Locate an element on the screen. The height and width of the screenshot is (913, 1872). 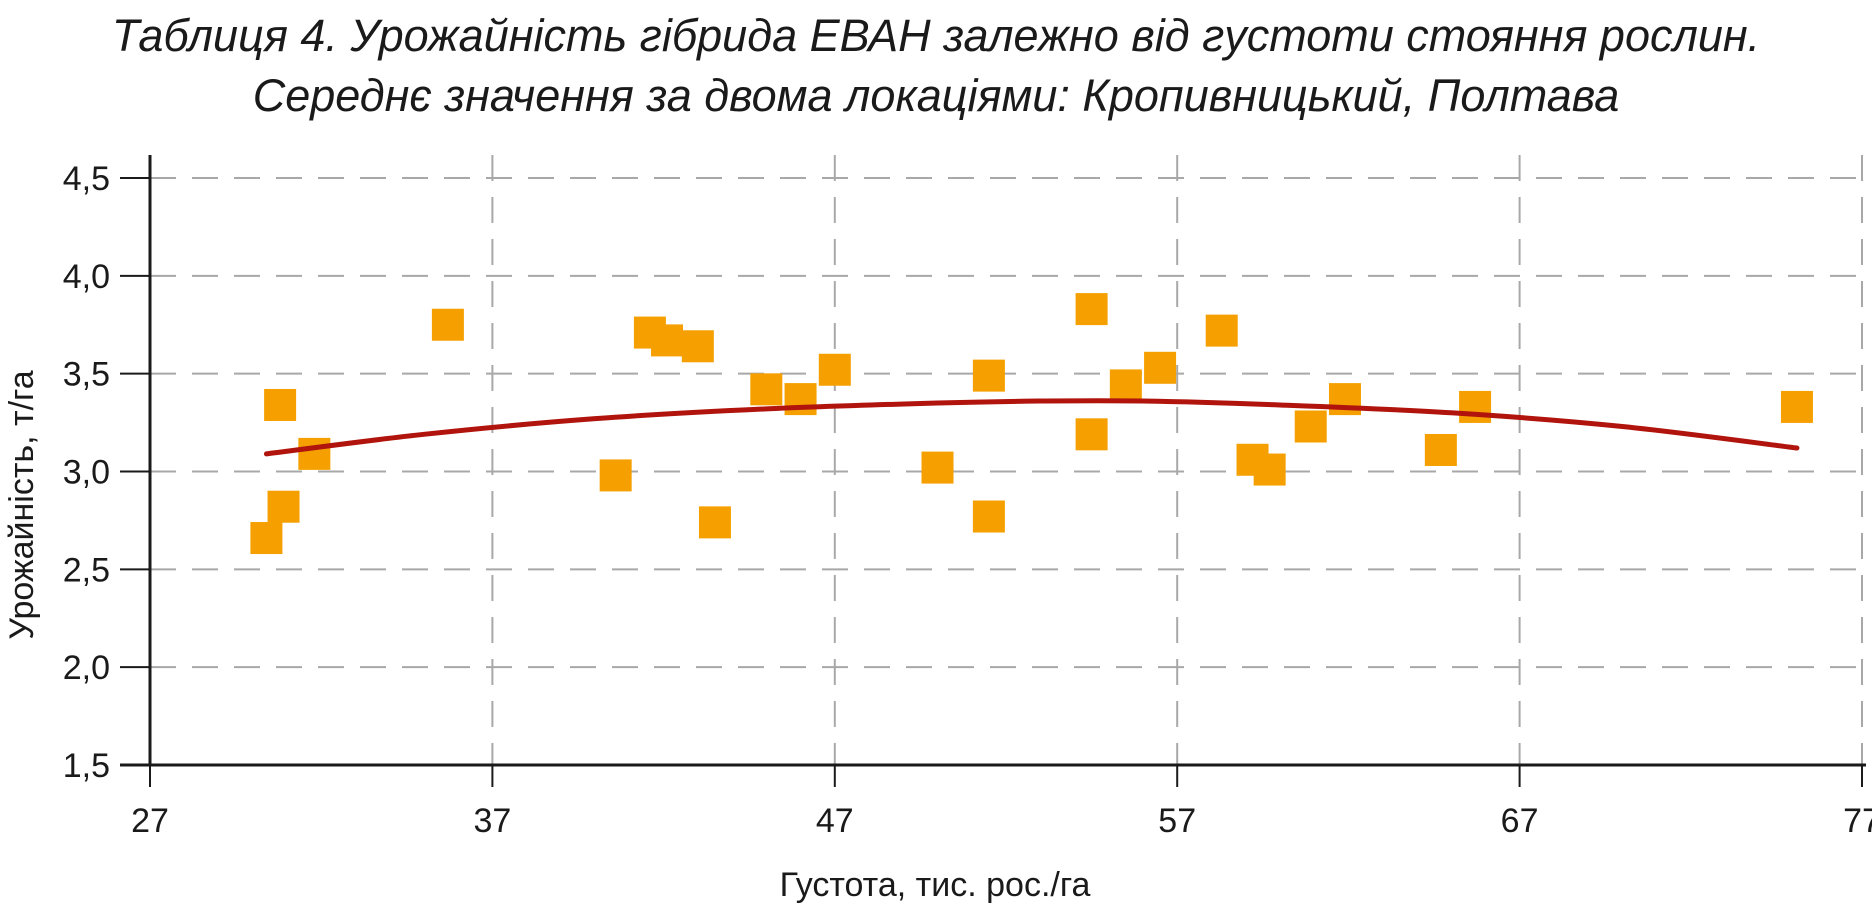
y-axis-label: Урожайність, т/га is located at coordinates (22, 504).